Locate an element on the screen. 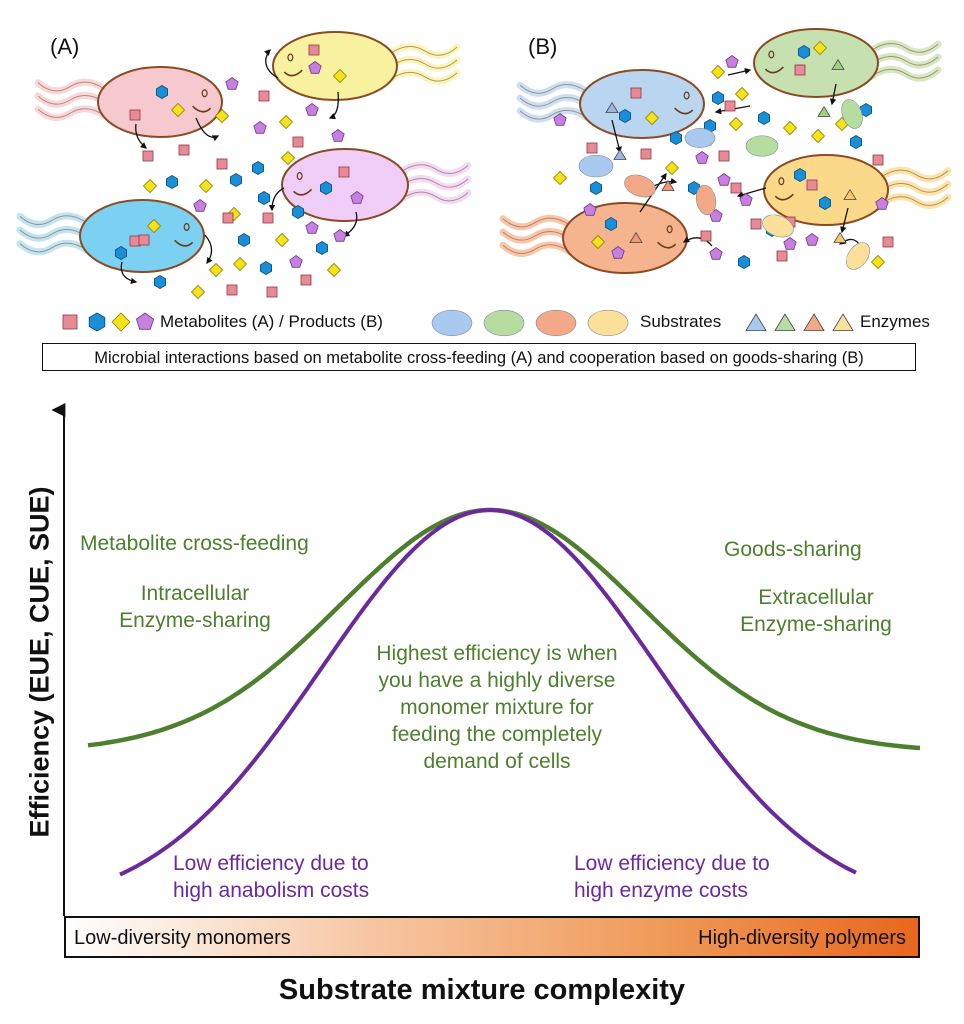  annotation-goods-sharing: Goods-sharing is located at coordinates (793, 549).